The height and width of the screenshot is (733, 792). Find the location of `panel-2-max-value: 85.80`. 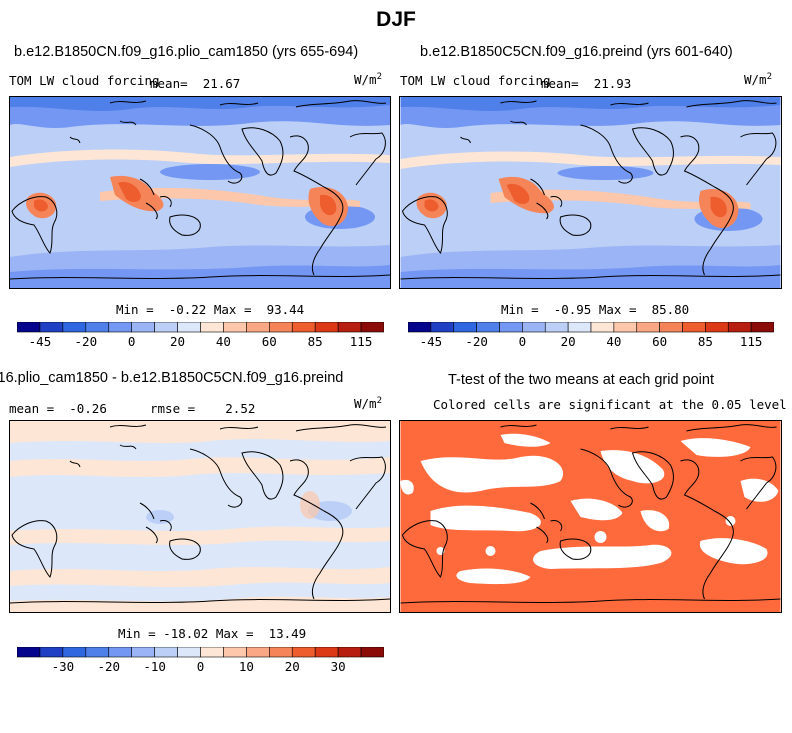

panel-2-max-value: 85.80 is located at coordinates (670, 309).